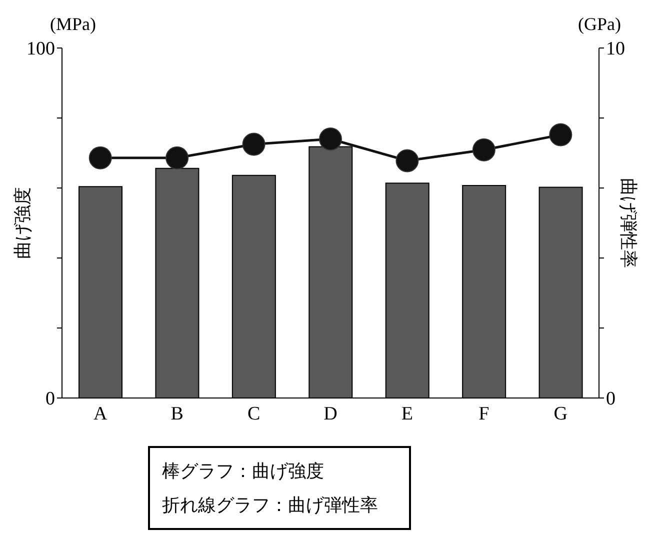 The image size is (649, 554). Describe the element at coordinates (407, 413) in the screenshot. I see `x-tick-label: E` at that location.